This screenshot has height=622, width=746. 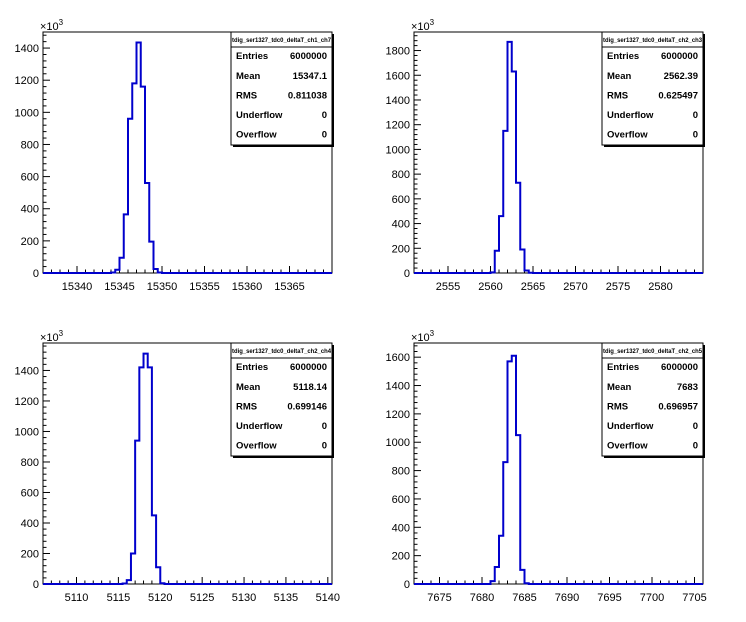 What do you see at coordinates (681, 76) in the screenshot?
I see `stats-value-mean: 2562.39` at bounding box center [681, 76].